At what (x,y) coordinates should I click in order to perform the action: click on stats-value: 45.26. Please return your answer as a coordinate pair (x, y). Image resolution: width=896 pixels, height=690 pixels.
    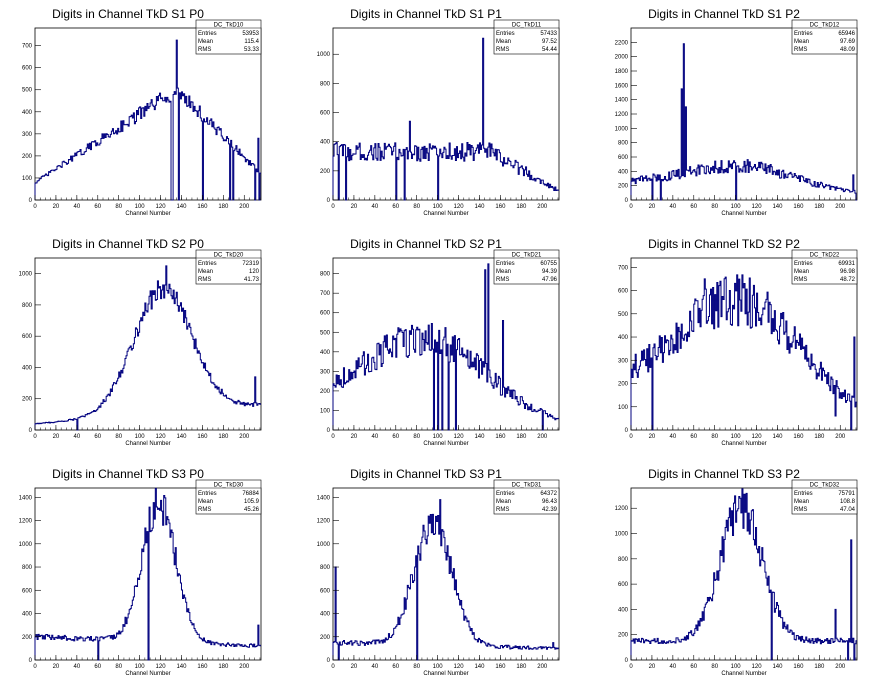
    Looking at the image, I should click on (252, 510).